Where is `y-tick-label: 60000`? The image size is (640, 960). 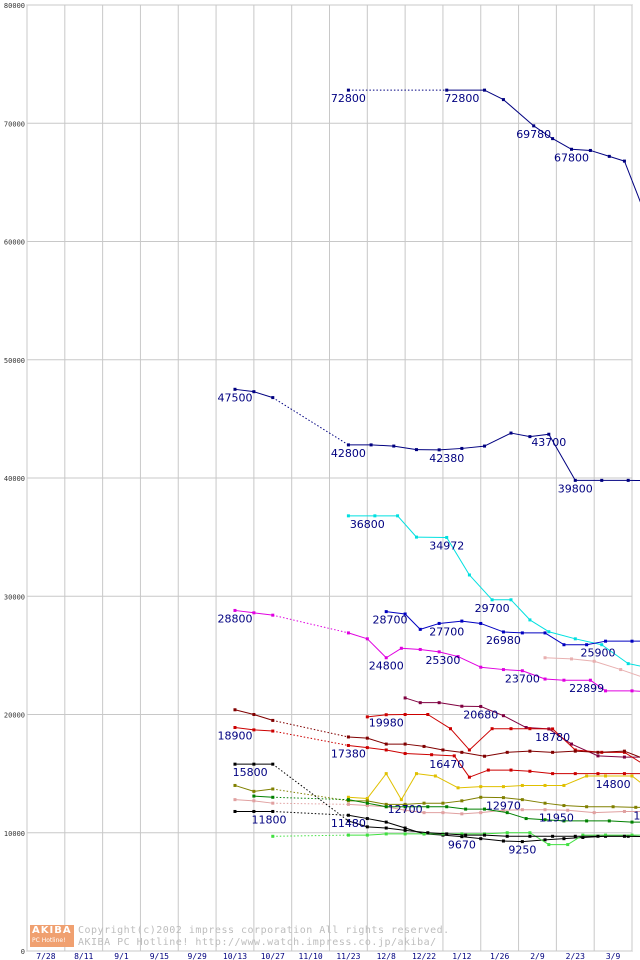 y-tick-label: 60000 is located at coordinates (14, 243).